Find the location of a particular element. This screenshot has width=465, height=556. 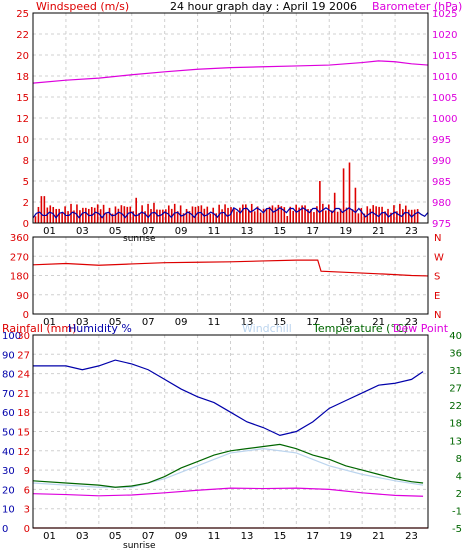

y-tick-label-left: 10 is located at coordinates (22, 140).